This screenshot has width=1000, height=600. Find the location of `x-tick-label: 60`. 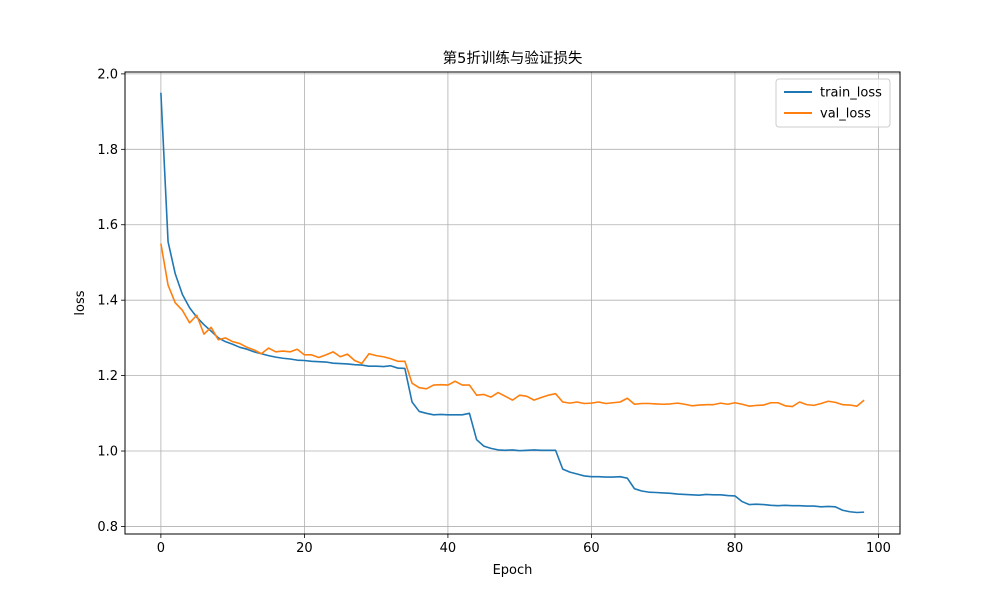

x-tick-label: 60 is located at coordinates (591, 548).